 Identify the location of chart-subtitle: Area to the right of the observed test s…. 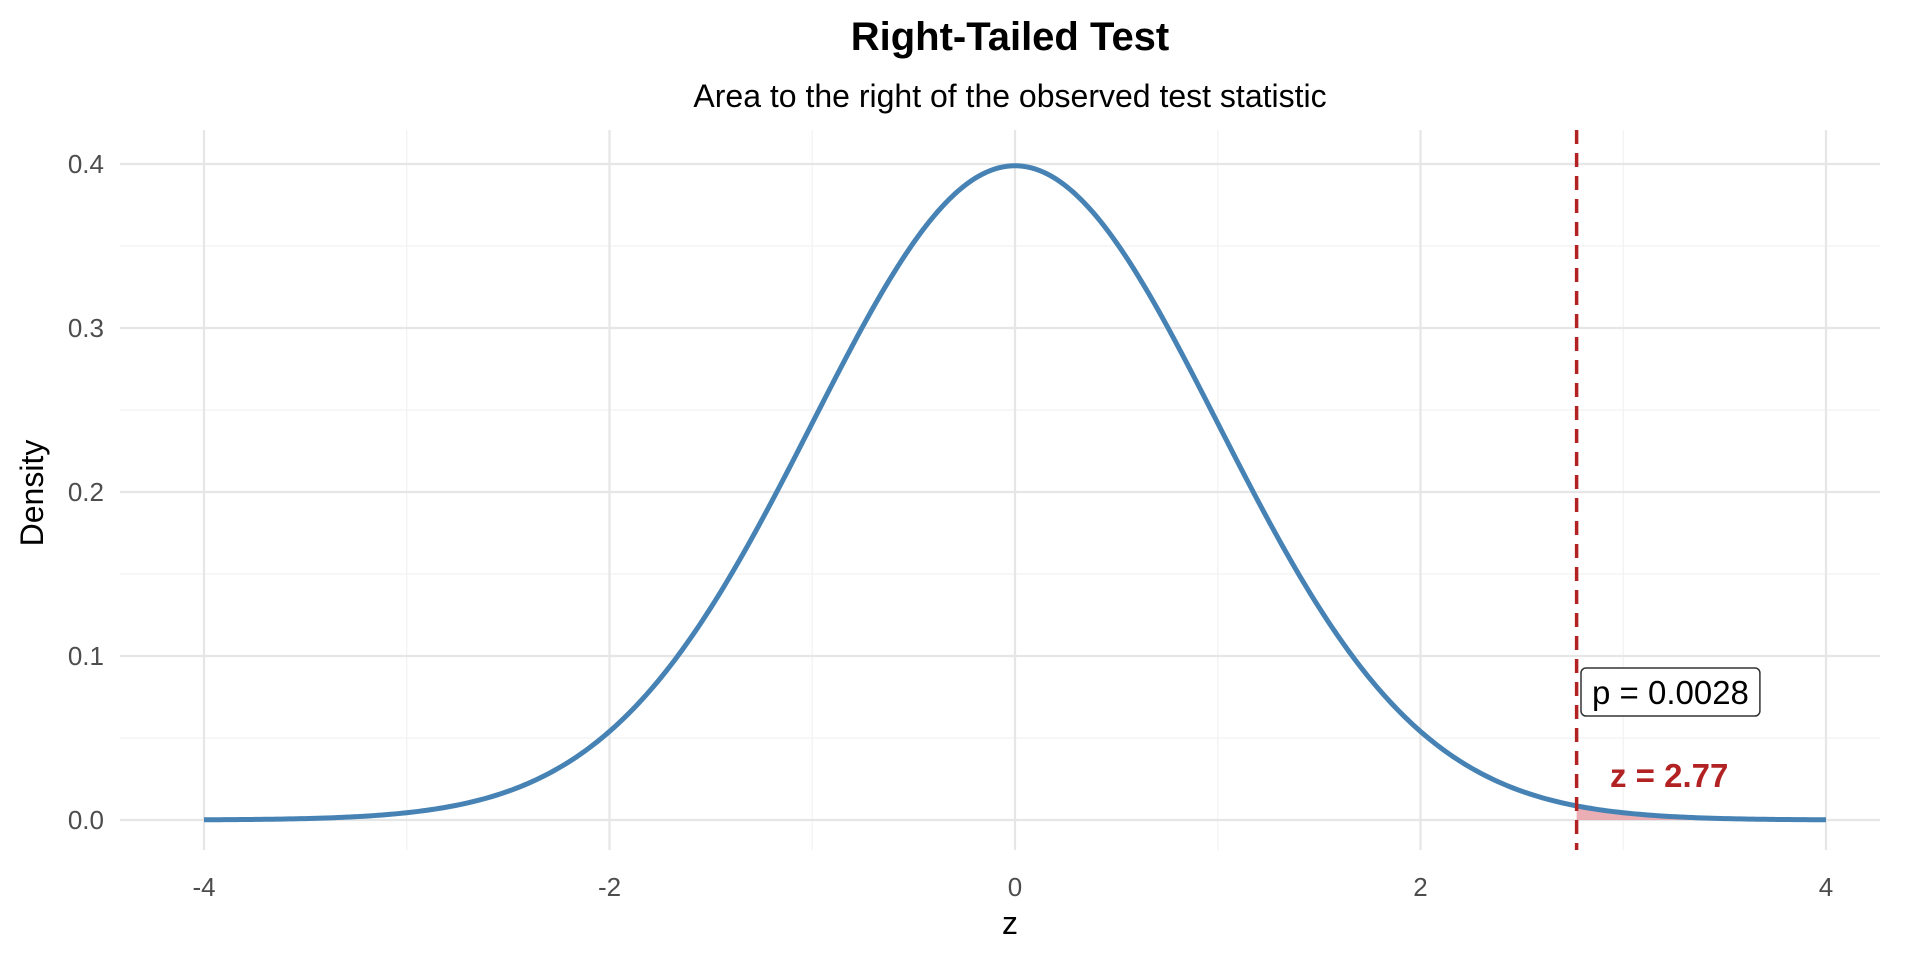
(1009, 96).